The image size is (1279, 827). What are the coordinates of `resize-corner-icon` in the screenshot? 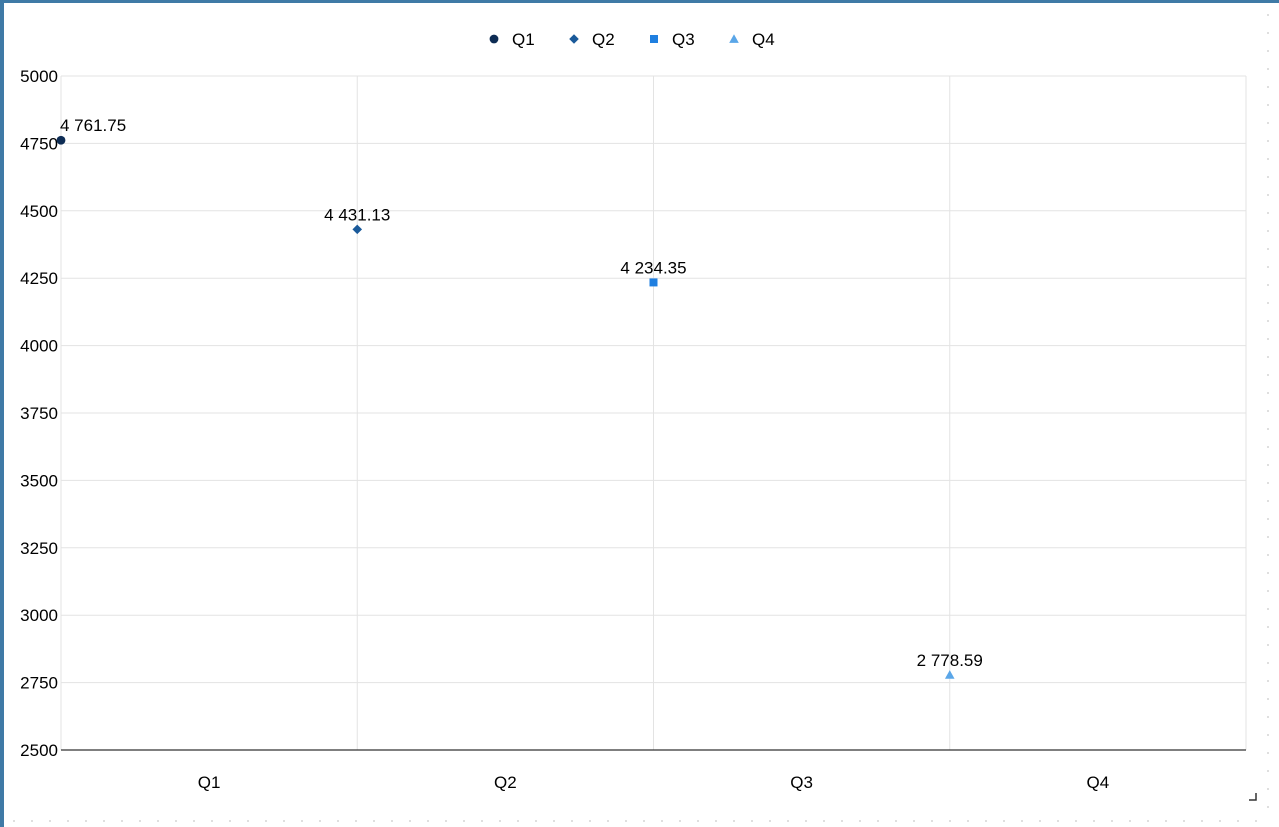 It's located at (1253, 797).